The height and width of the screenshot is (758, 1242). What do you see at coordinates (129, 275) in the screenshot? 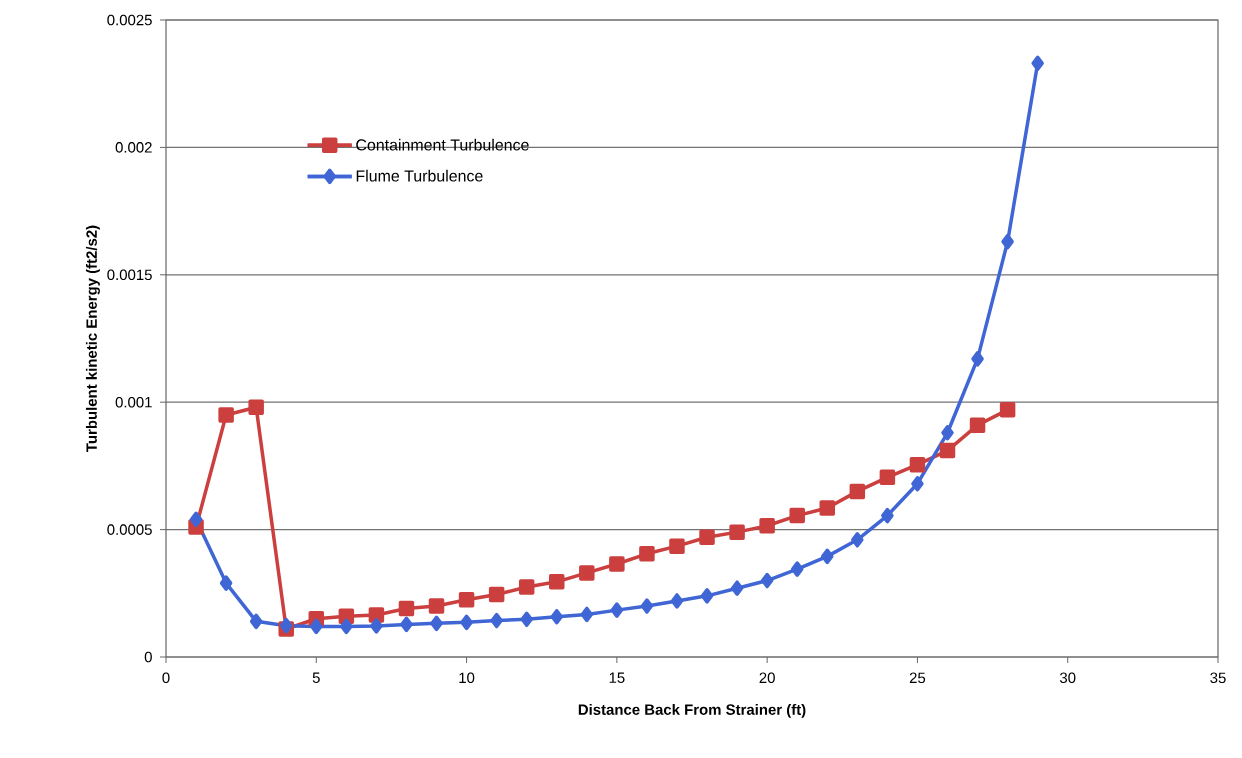
I see `y-tick-label: 0.0015` at bounding box center [129, 275].